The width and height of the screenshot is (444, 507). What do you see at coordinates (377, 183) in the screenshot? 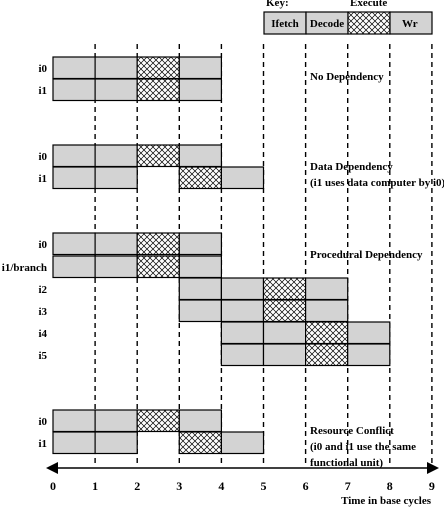
I see `scenario-note-line: (i1 uses data computer by i0)` at bounding box center [377, 183].